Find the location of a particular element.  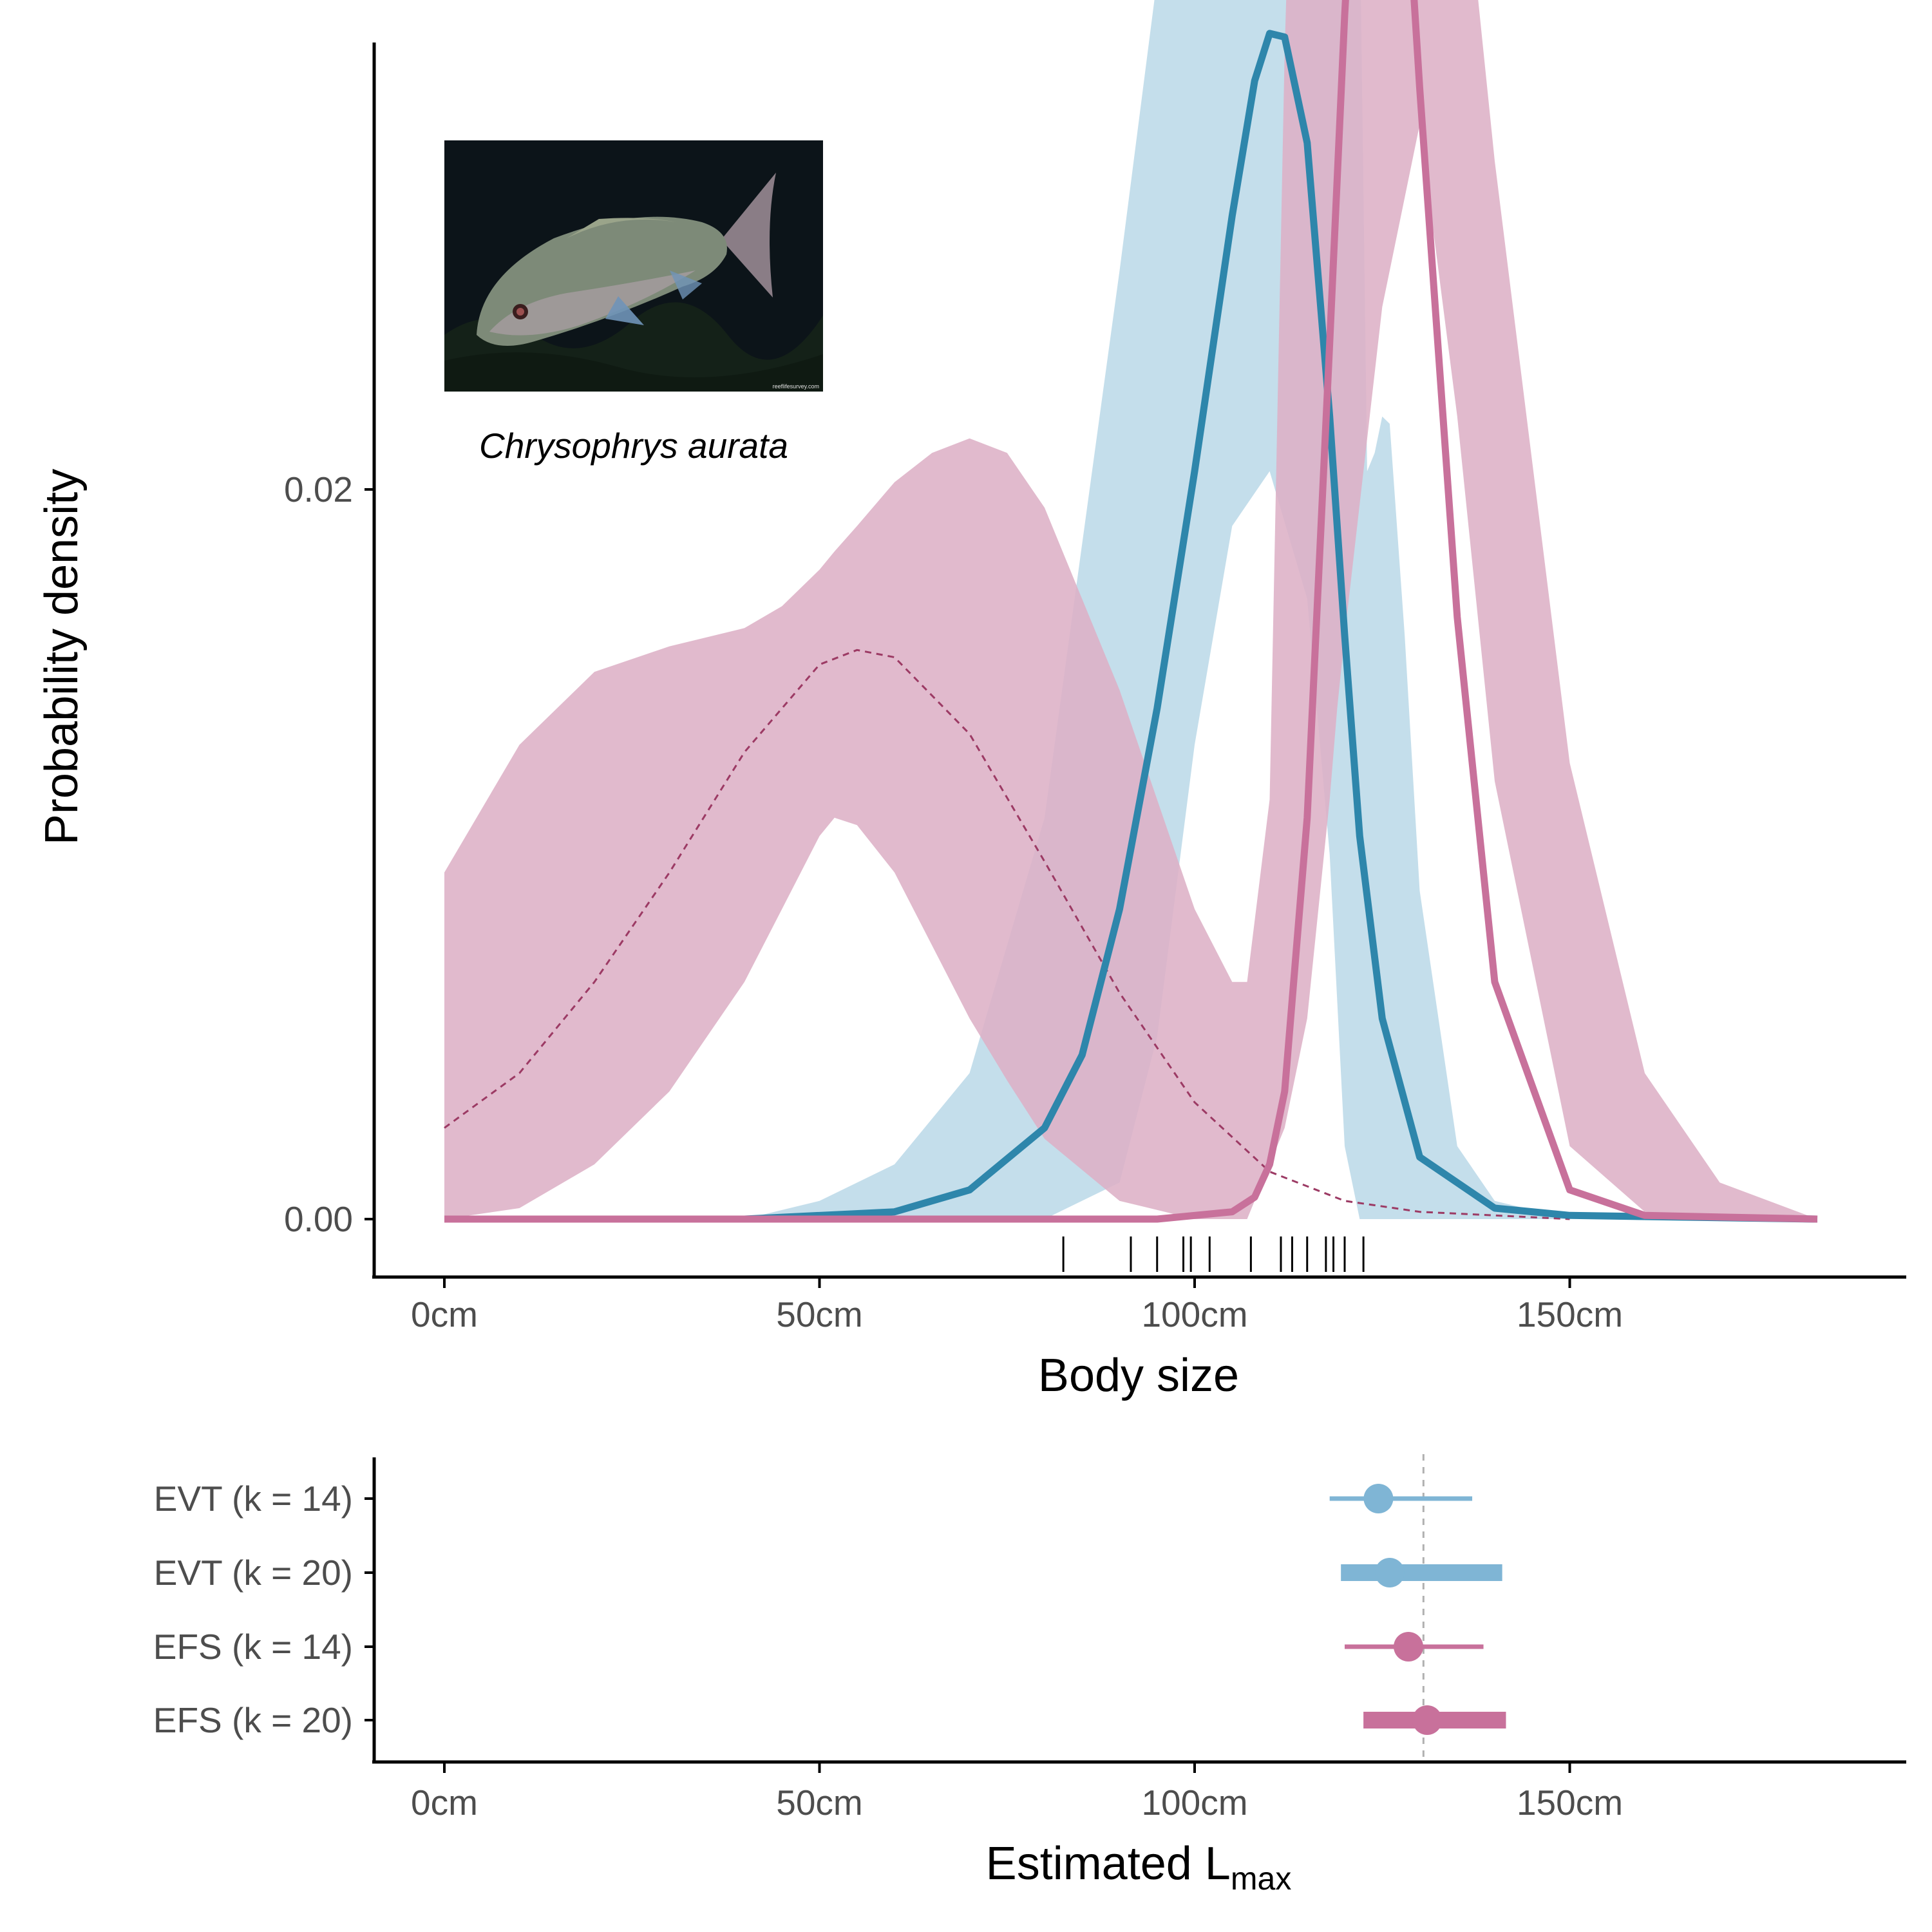

y-axis-ticks: 0.000.020.040.06 is located at coordinates (329, 619).